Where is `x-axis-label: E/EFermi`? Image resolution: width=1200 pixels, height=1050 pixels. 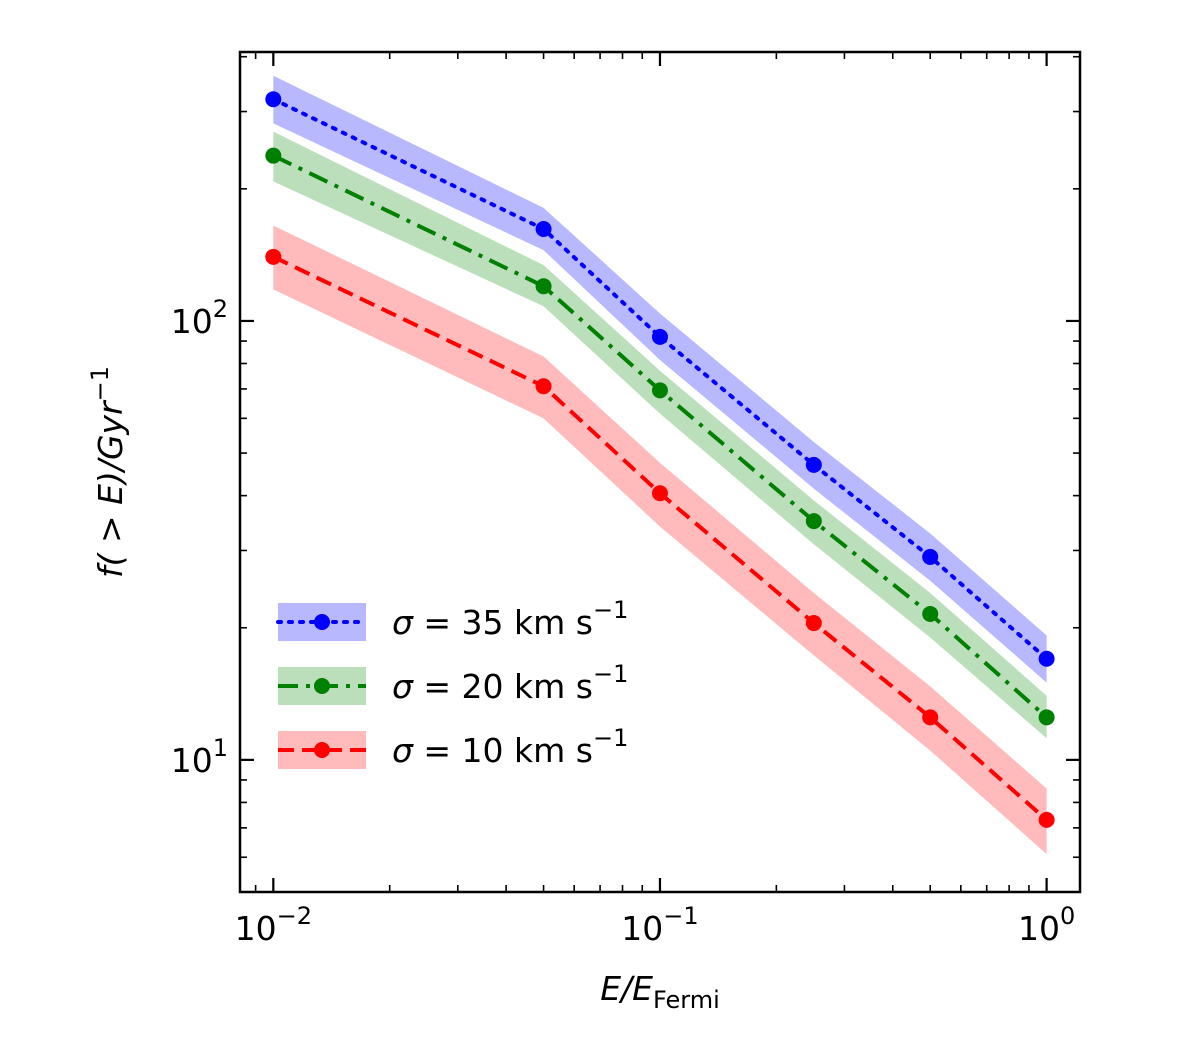
x-axis-label: E/EFermi is located at coordinates (660, 991).